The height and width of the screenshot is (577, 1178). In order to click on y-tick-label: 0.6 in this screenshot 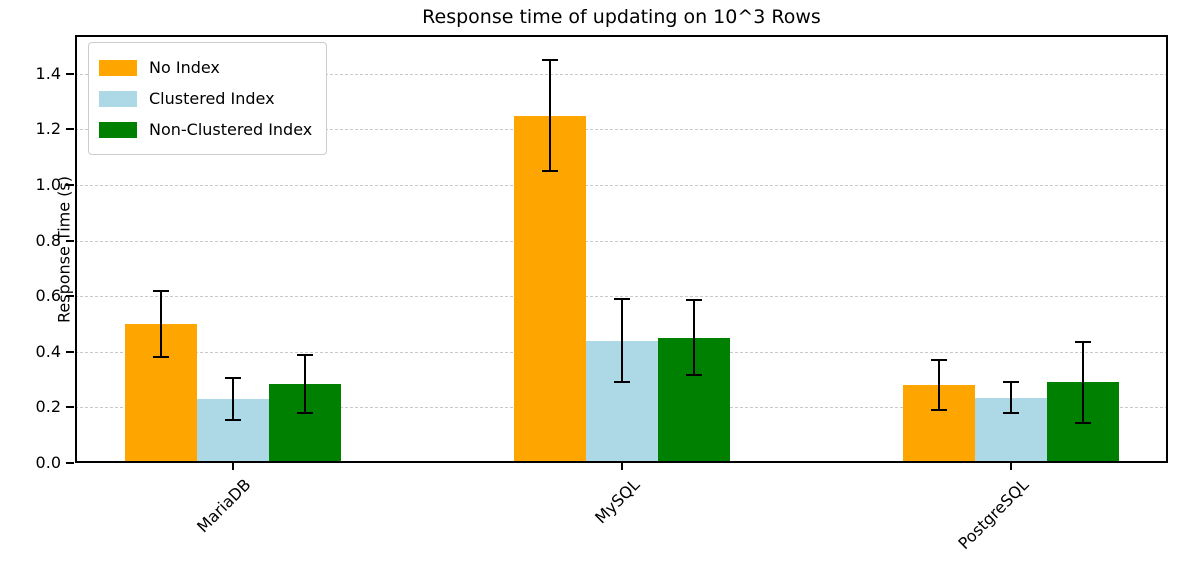, I will do `click(48, 296)`.